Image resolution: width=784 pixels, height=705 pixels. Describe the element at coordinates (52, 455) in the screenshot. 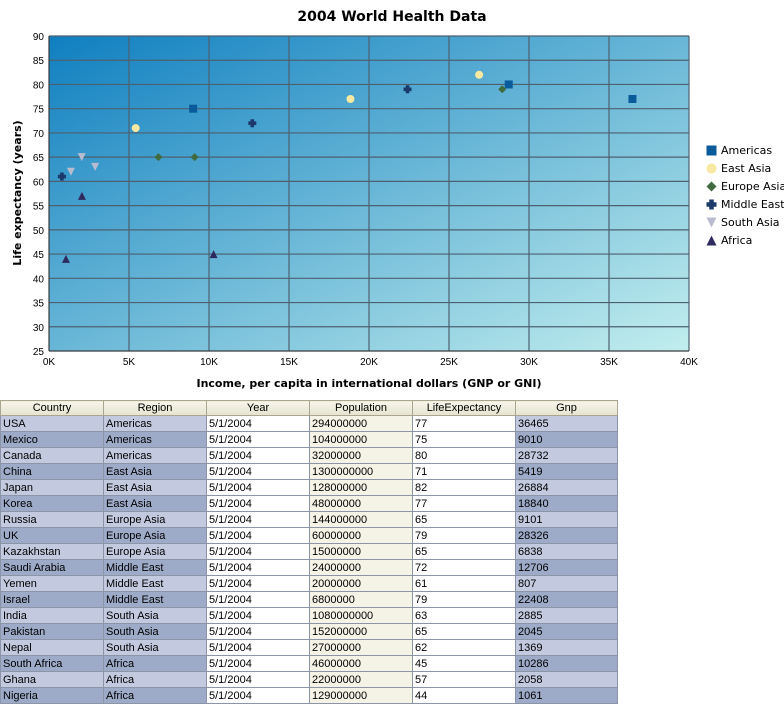

I see `table-cell: Canada` at that location.